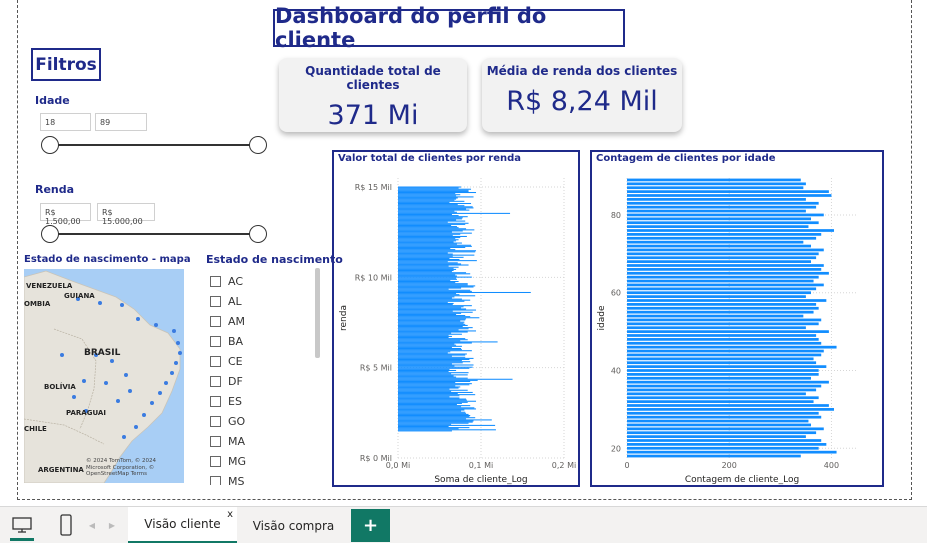 The width and height of the screenshot is (927, 543). I want to click on state-slicer-item-ce: CE, so click(262, 361).